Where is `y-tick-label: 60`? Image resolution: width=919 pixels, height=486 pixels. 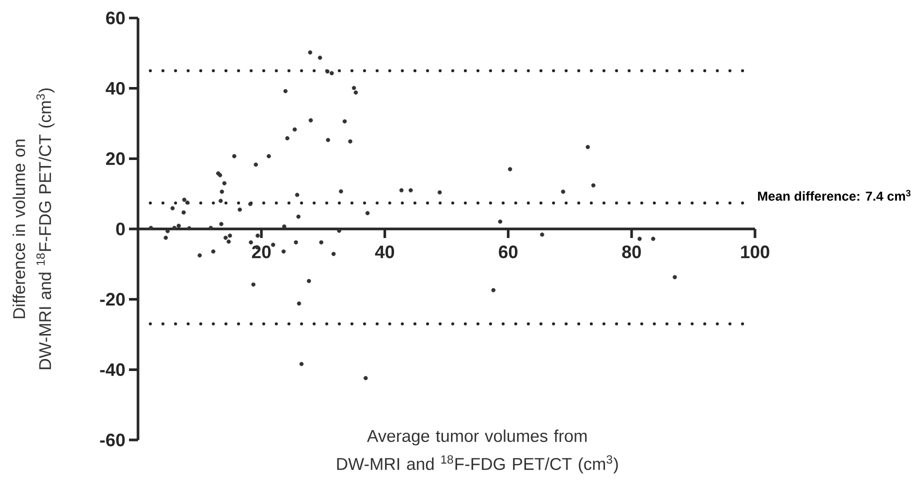 y-tick-label: 60 is located at coordinates (115, 18).